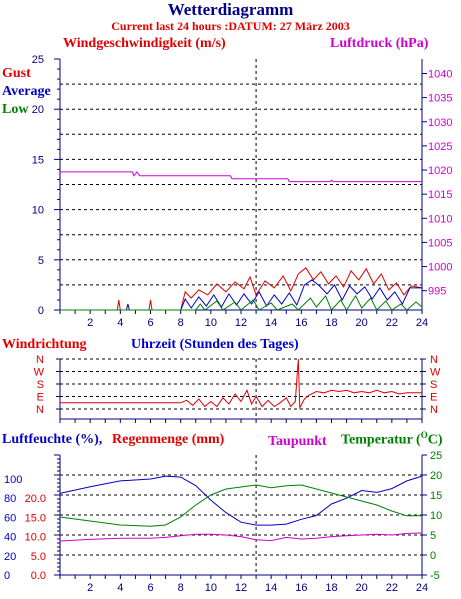 The height and width of the screenshot is (599, 461). I want to click on series-temperatur, so click(240, 505).